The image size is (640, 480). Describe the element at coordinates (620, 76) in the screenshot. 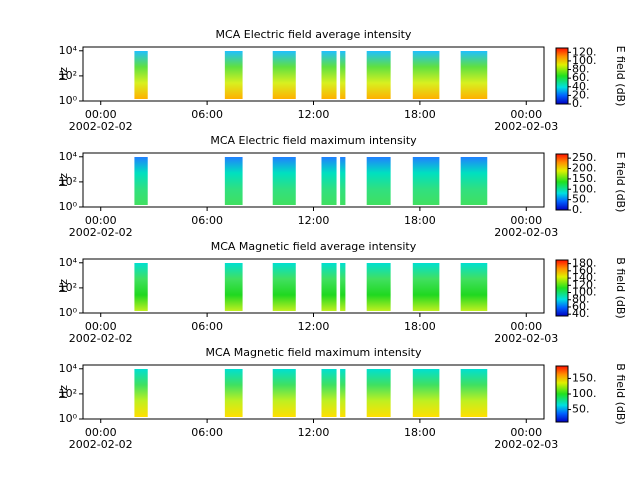

I see `colorbar-label: E field (dB)` at that location.